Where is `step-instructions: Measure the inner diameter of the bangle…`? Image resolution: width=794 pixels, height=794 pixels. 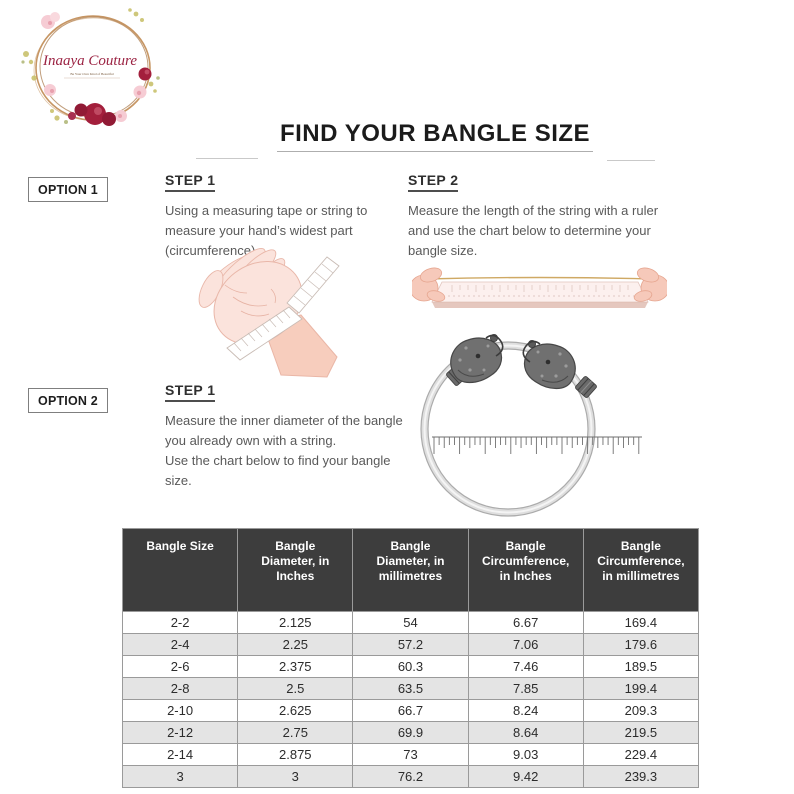 step-instructions: Measure the inner diameter of the bangle… is located at coordinates (284, 450).